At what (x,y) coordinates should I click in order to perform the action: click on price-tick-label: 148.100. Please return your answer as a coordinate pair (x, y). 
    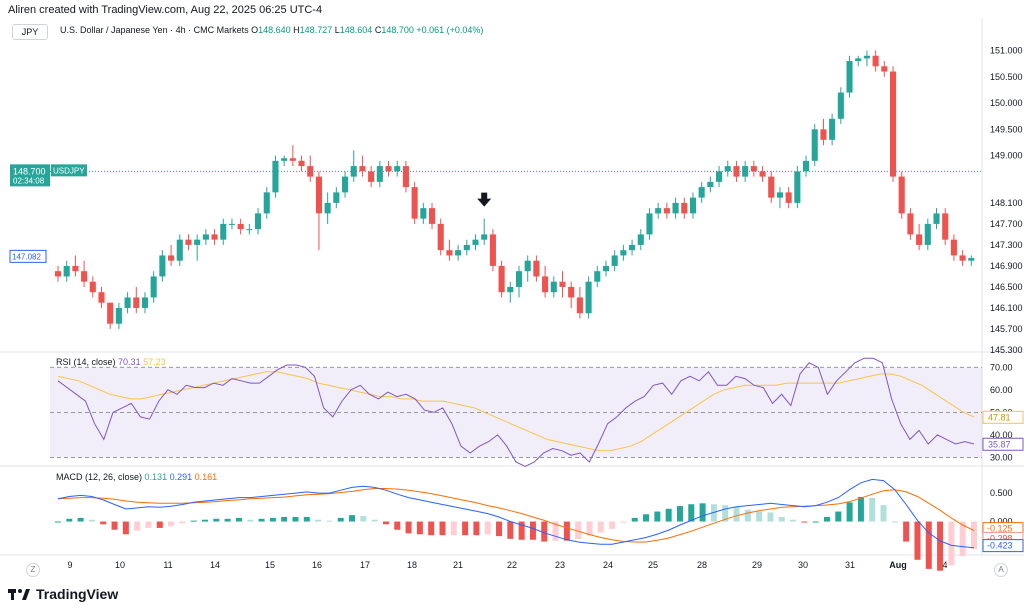
    Looking at the image, I should click on (1006, 203).